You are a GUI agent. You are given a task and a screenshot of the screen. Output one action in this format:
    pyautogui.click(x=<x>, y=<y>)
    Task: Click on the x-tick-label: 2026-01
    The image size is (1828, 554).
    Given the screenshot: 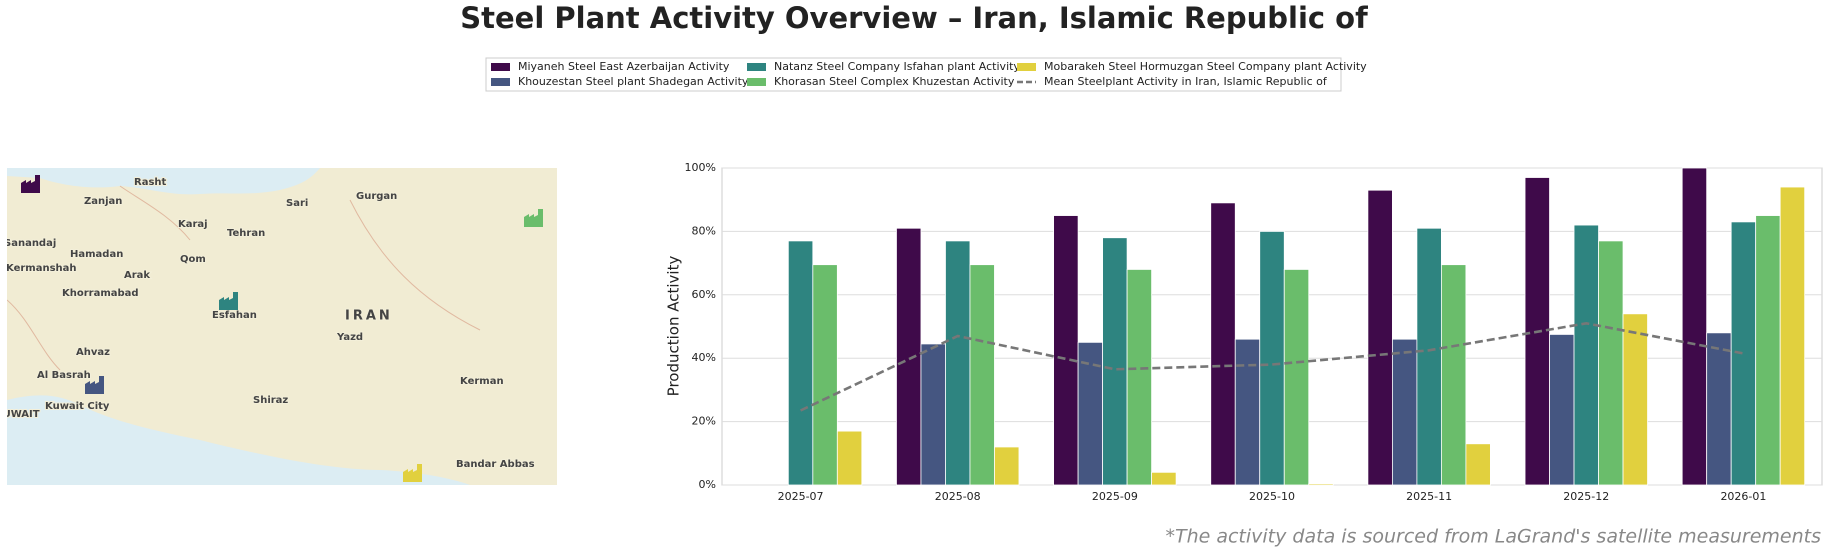 What is the action you would take?
    pyautogui.click(x=1743, y=496)
    